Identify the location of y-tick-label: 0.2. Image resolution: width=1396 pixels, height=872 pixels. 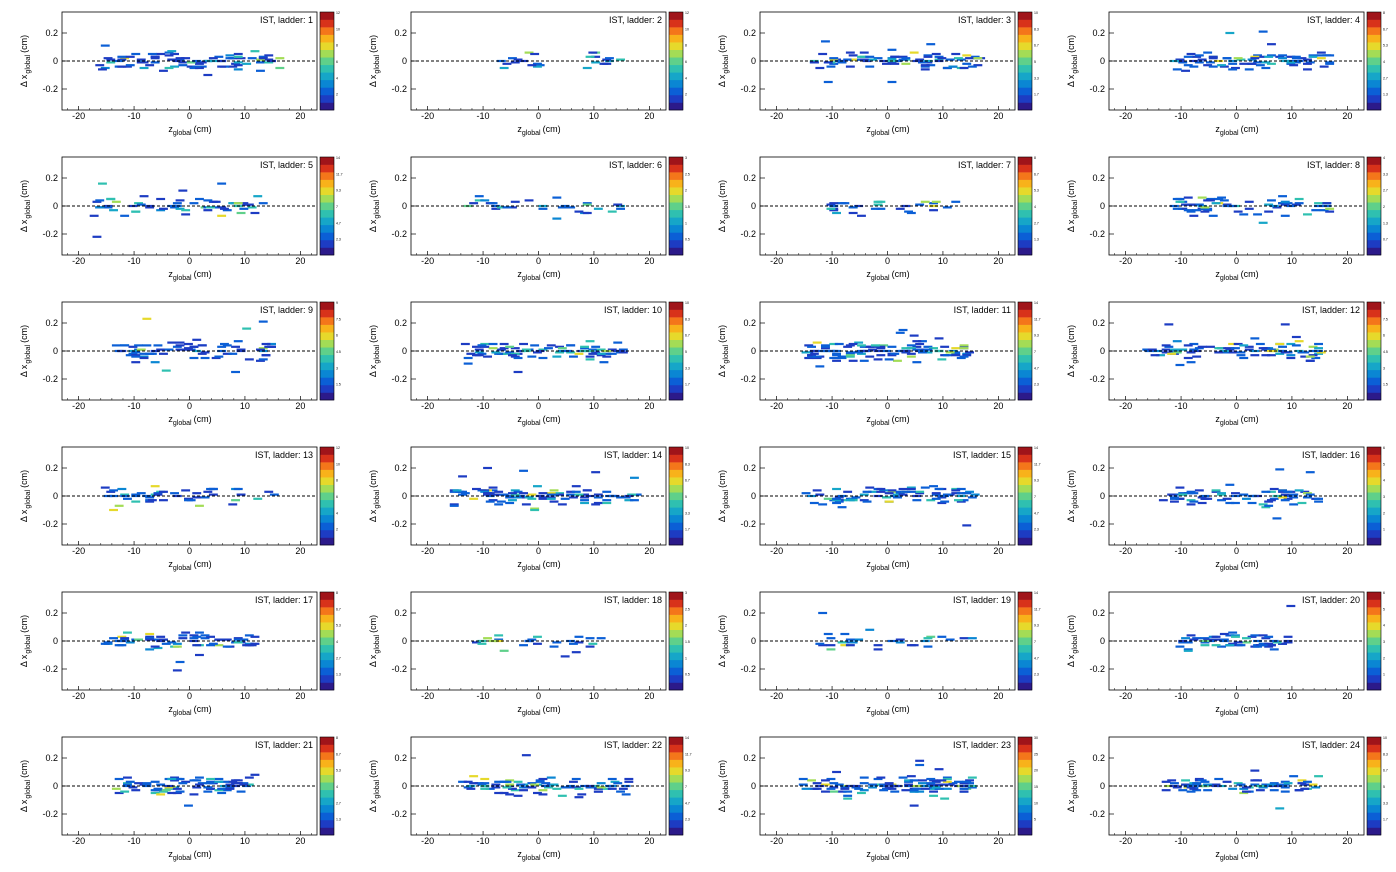
(1098, 468).